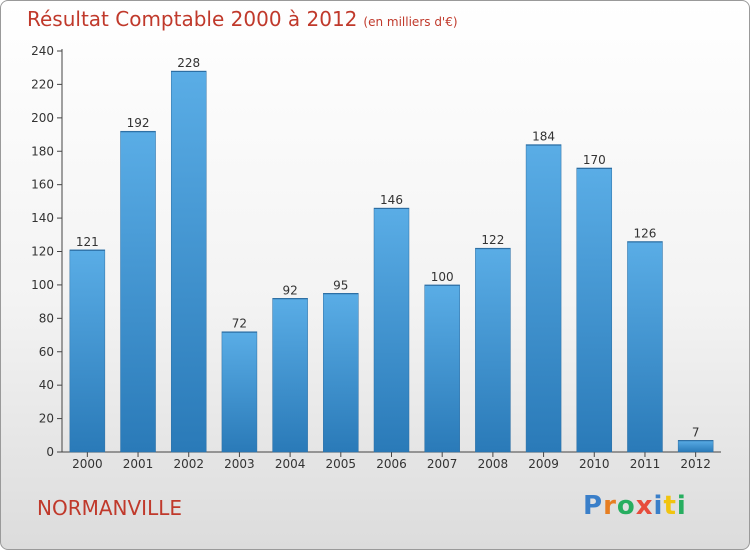 The height and width of the screenshot is (550, 750). I want to click on chart-subtitle: (en milliers d'€), so click(410, 22).